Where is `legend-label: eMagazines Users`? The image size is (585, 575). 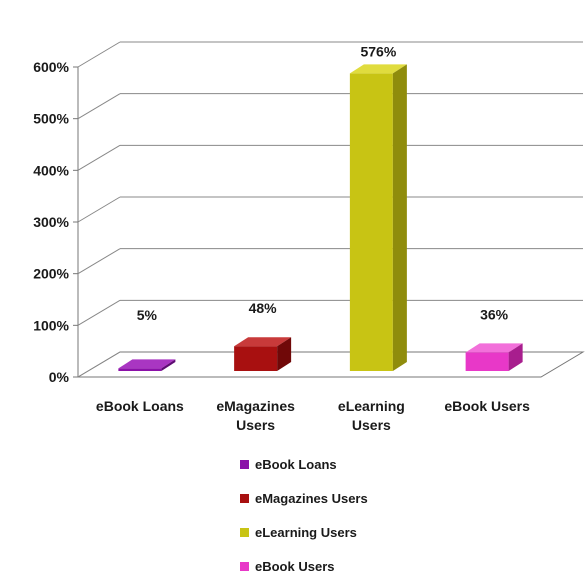
legend-label: eMagazines Users is located at coordinates (311, 498).